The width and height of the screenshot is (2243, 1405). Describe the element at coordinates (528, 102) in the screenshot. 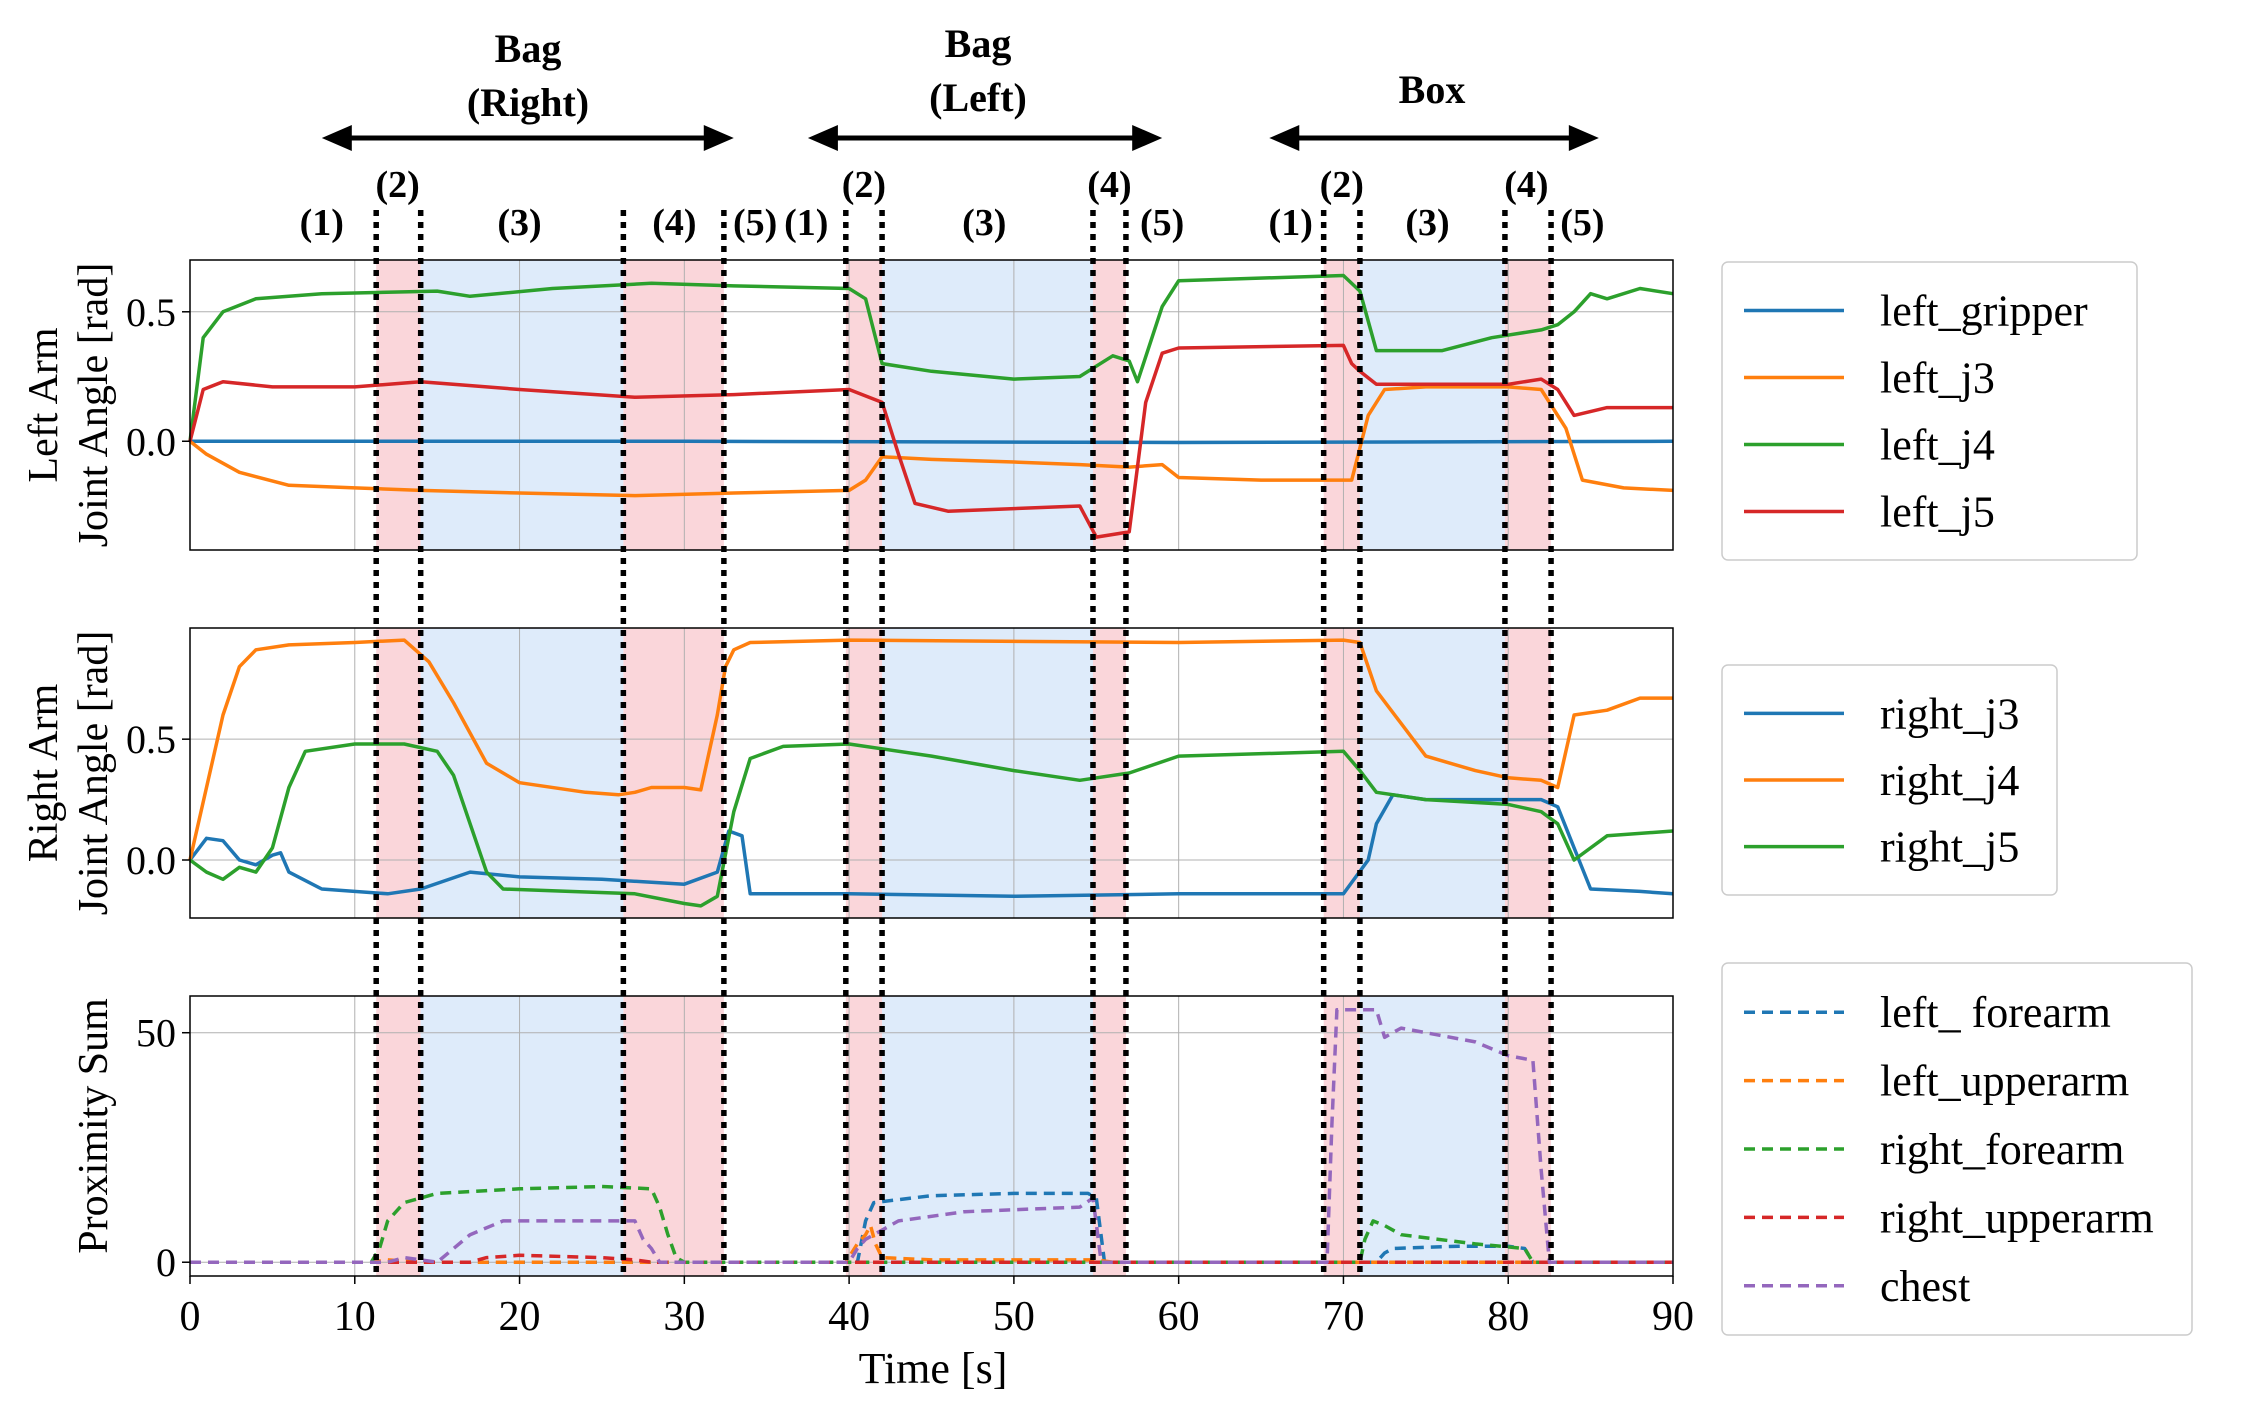

I see `task-label-line2: (Right)` at that location.